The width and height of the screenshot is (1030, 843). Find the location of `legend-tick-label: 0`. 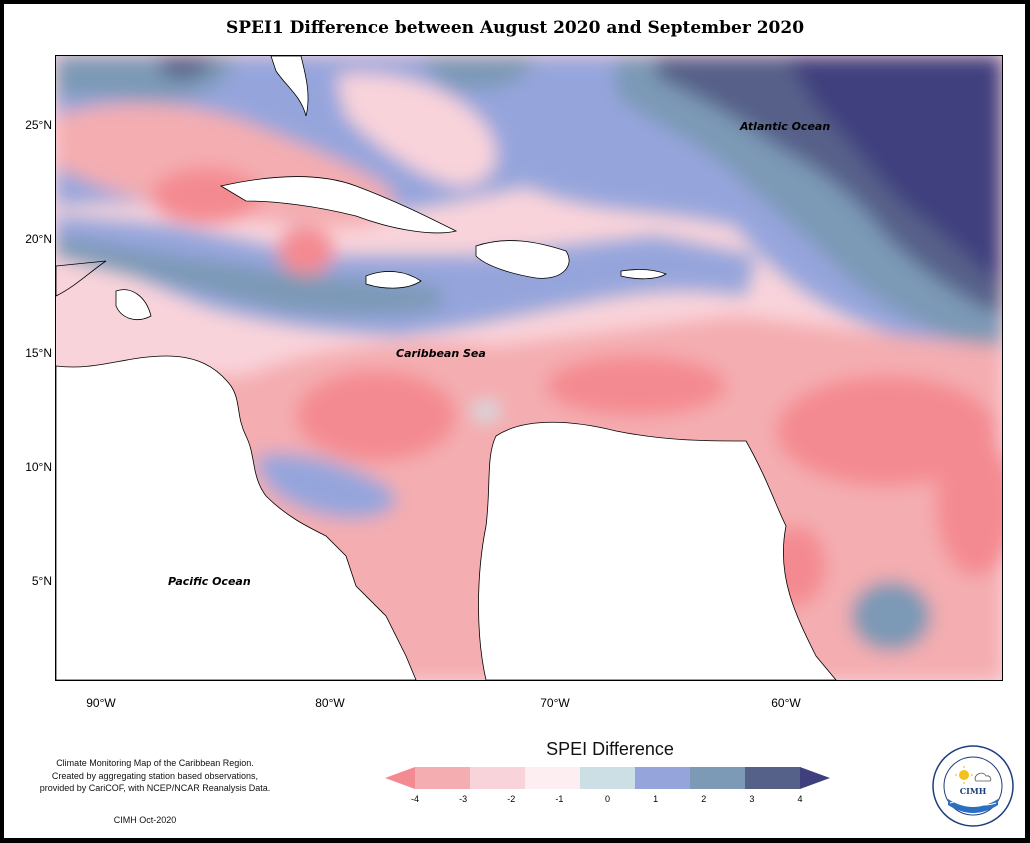

legend-tick-label: 0 is located at coordinates (607, 799).